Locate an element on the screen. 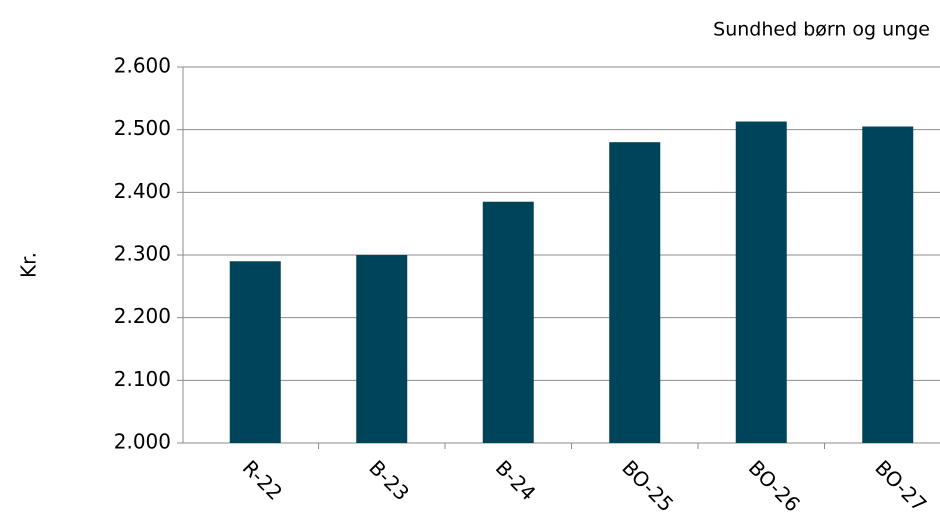 The image size is (940, 520). x-tick-label: BO-26 is located at coordinates (774, 485).